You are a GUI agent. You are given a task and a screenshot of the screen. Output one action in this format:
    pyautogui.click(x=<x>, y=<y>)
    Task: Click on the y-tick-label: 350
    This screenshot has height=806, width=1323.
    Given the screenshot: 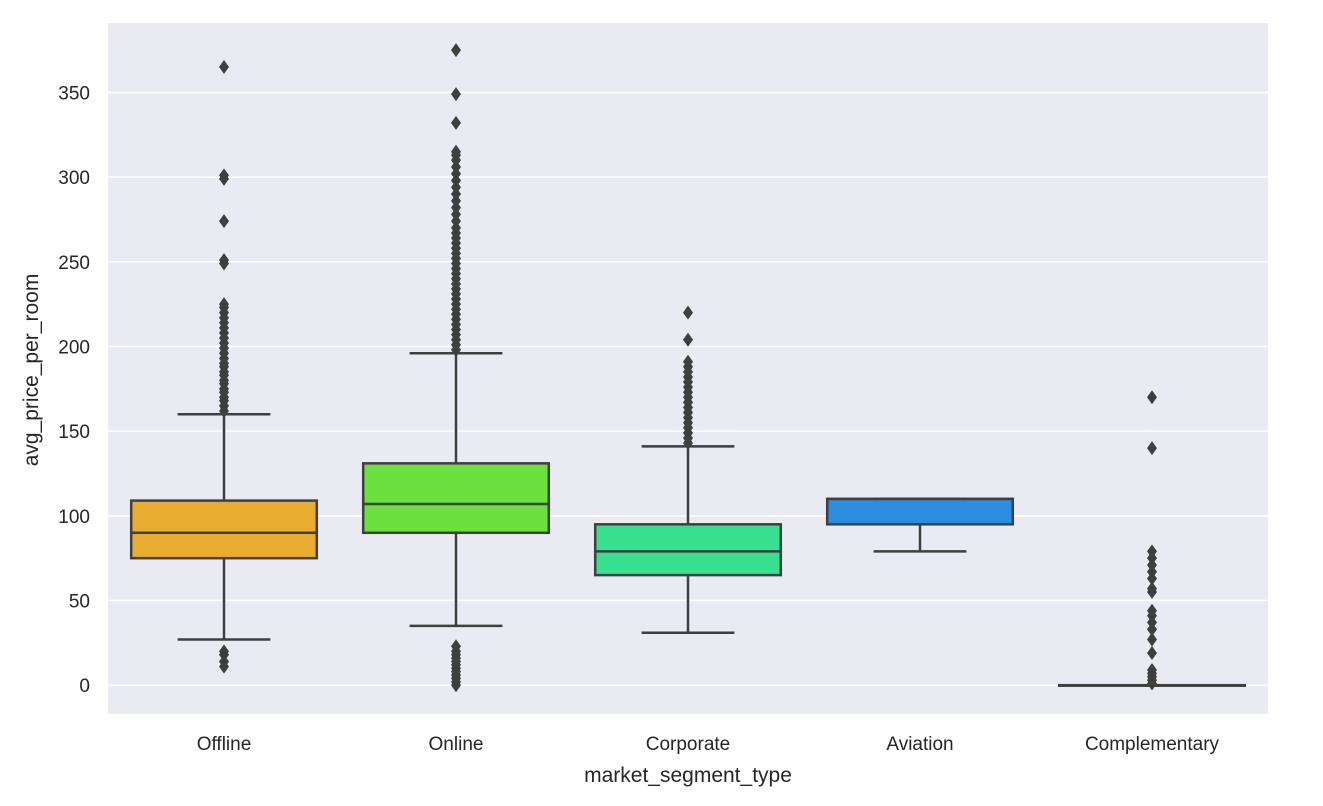 What is the action you would take?
    pyautogui.click(x=74, y=93)
    